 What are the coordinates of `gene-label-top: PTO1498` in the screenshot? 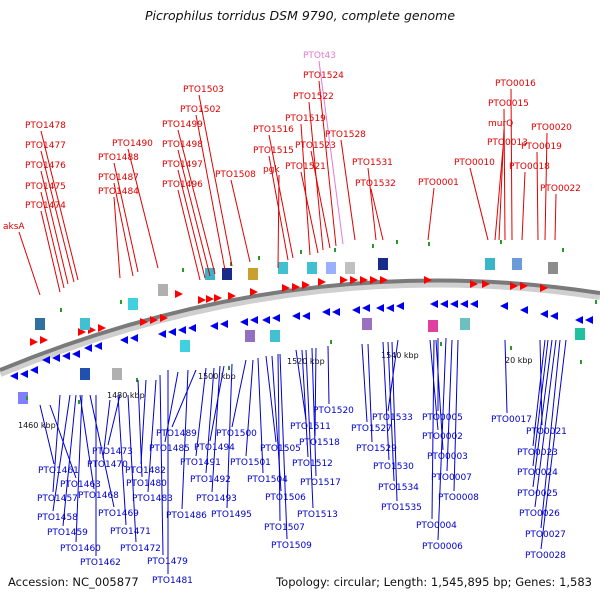 It's located at (182, 145).